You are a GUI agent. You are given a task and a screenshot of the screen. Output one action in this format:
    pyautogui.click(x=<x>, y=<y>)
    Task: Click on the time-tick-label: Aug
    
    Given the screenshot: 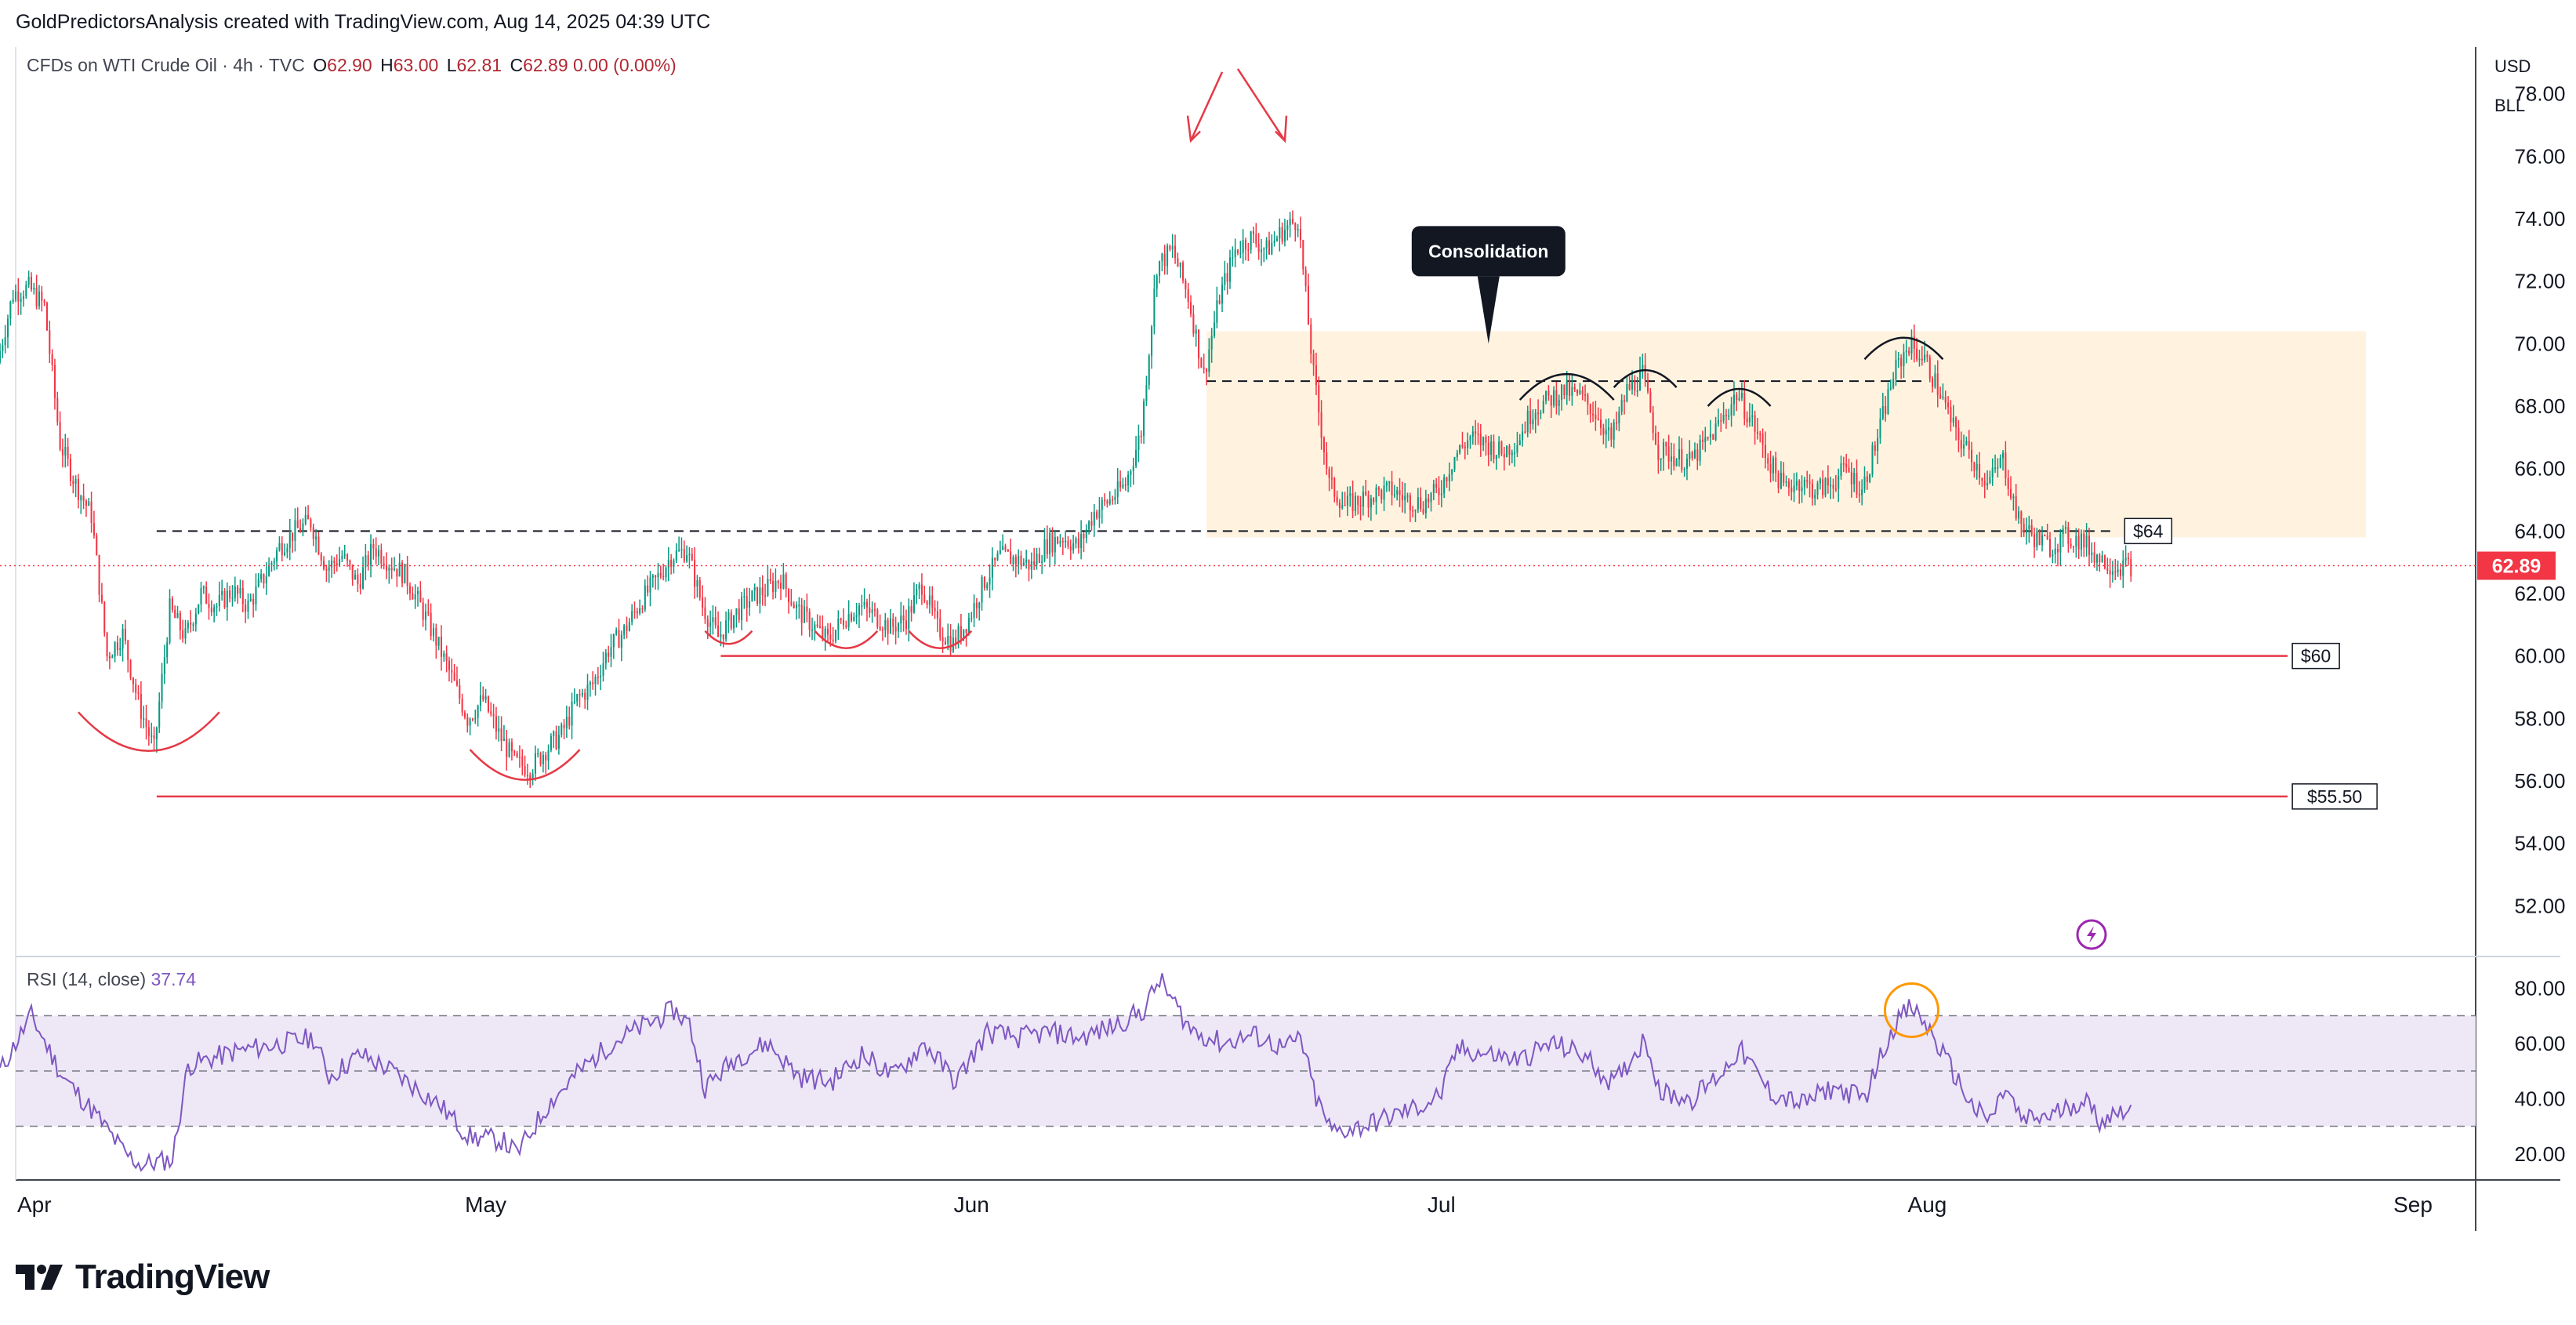 What is the action you would take?
    pyautogui.click(x=1928, y=1204)
    